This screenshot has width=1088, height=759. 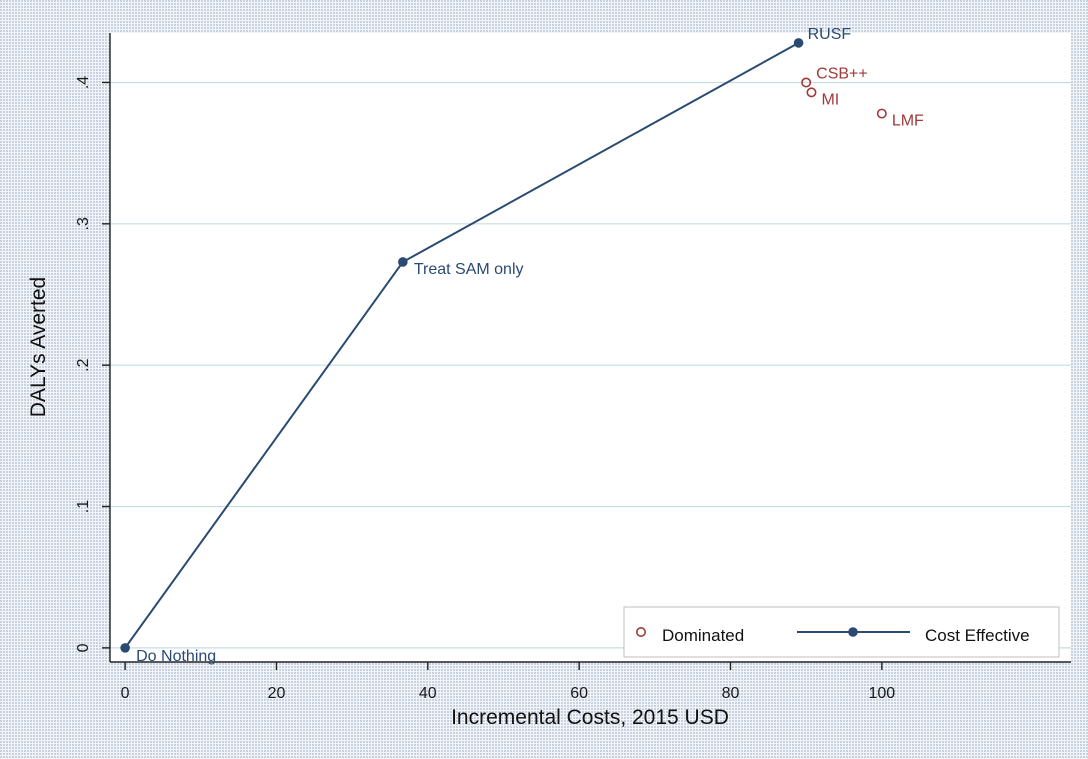 What do you see at coordinates (125, 648) in the screenshot?
I see `point-do-nothing` at bounding box center [125, 648].